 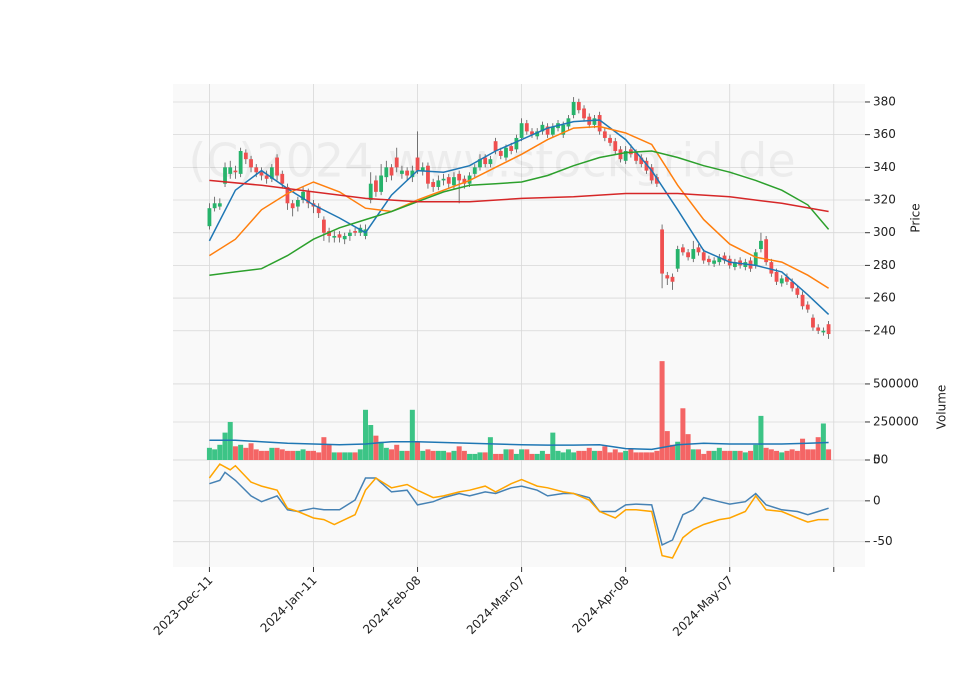 I want to click on y-tick-label: 50, so click(x=880, y=460).